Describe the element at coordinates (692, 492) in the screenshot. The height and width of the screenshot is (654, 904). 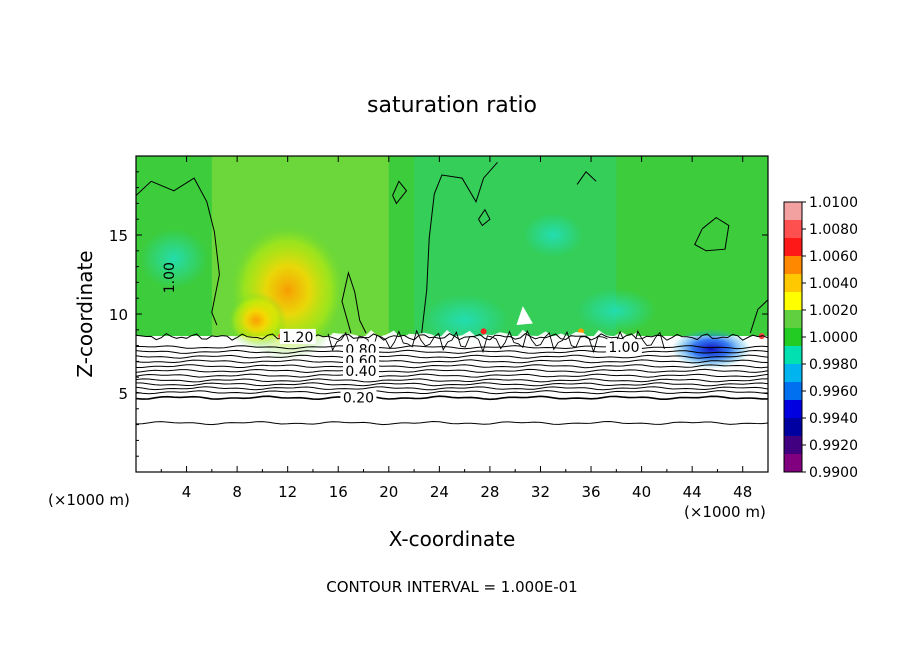
I see `x-tick-label: 44` at that location.